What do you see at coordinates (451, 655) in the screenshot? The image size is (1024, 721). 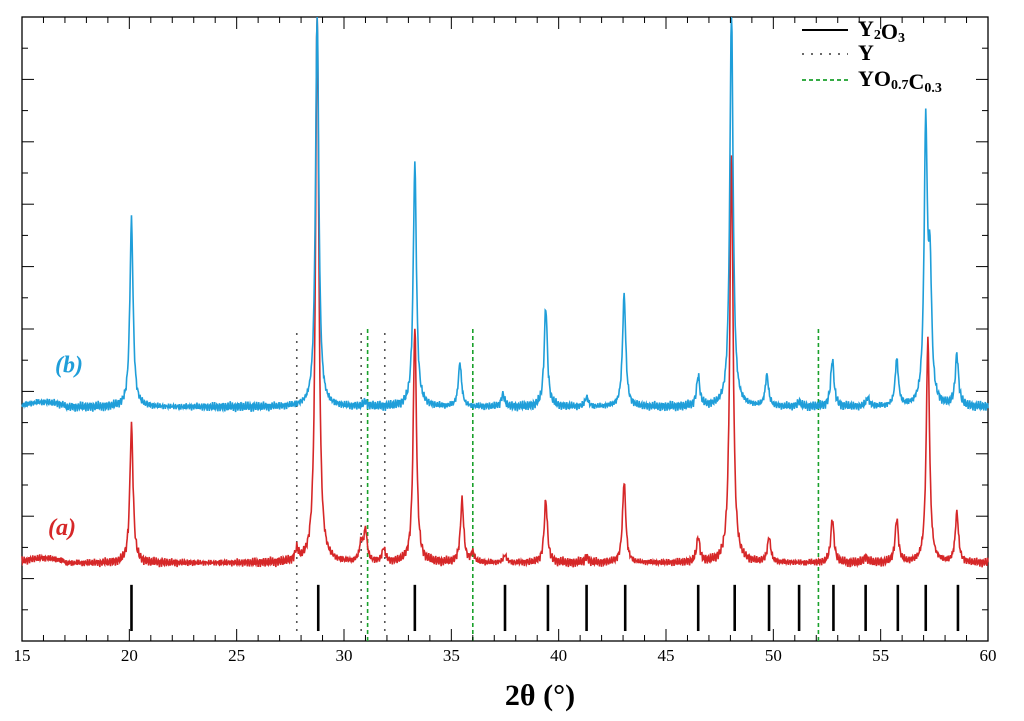 I see `x-tick-label: 35` at bounding box center [451, 655].